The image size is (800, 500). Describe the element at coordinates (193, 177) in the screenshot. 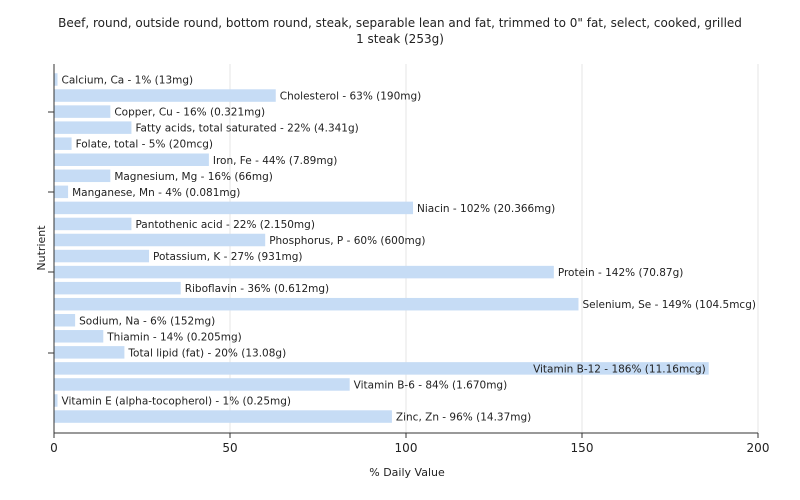

I see `bar-label: Magnesium, Mg - 16% (66mg)` at that location.